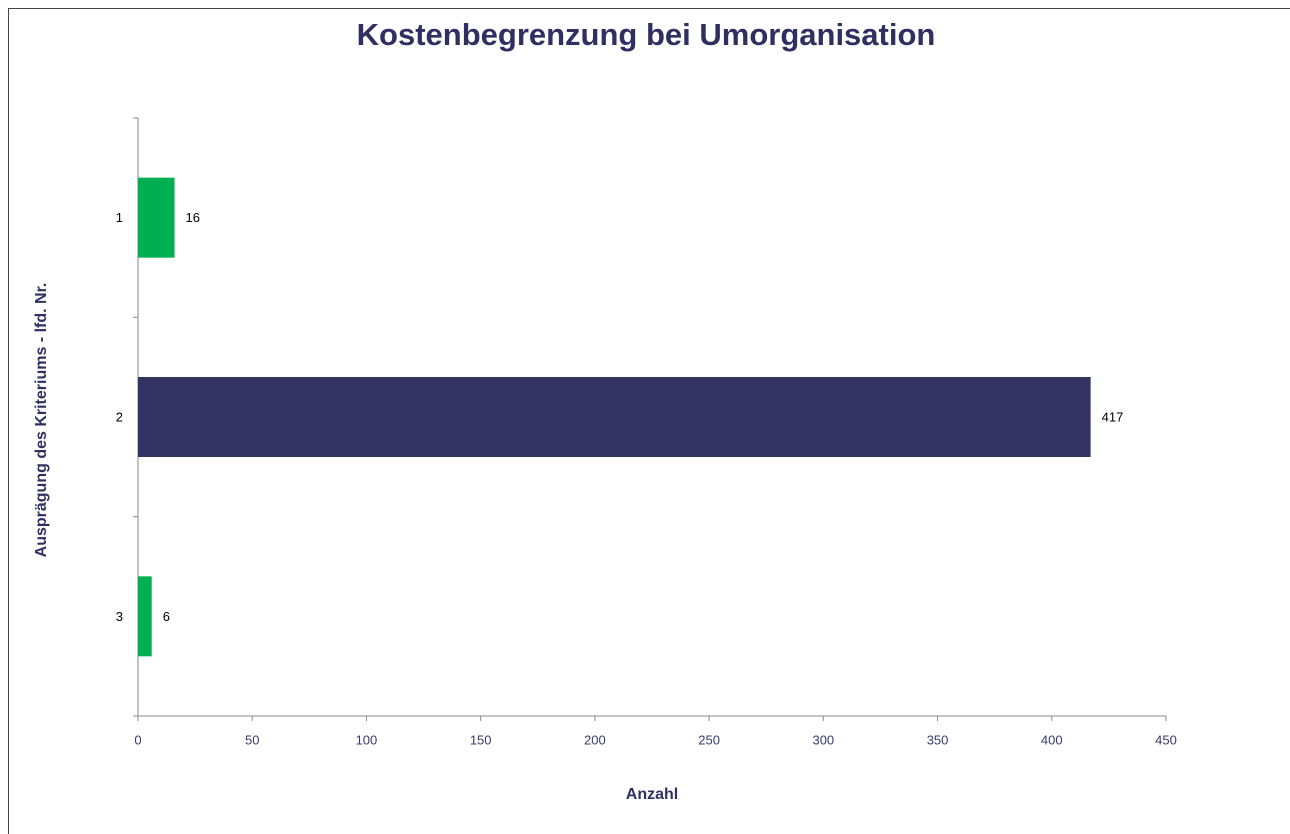 The width and height of the screenshot is (1290, 834). What do you see at coordinates (823, 739) in the screenshot?
I see `x-tick-label: 300` at bounding box center [823, 739].